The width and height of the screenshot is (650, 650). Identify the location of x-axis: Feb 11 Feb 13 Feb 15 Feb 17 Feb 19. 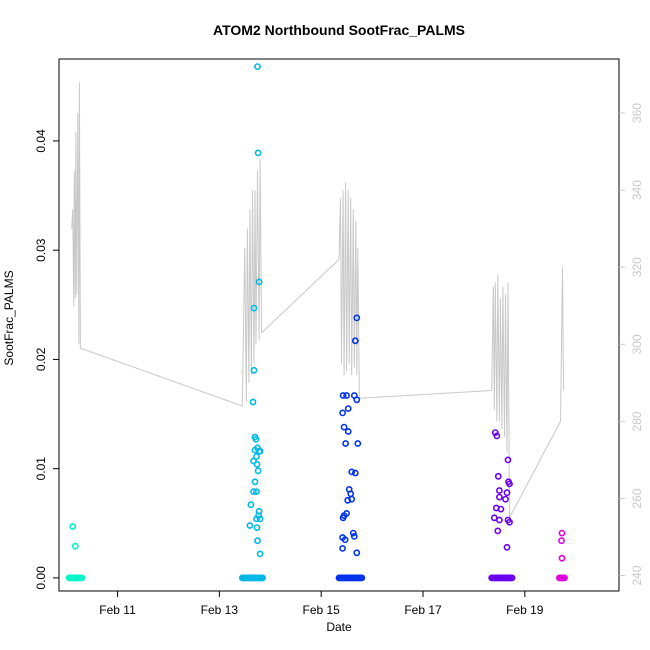
(321, 604).